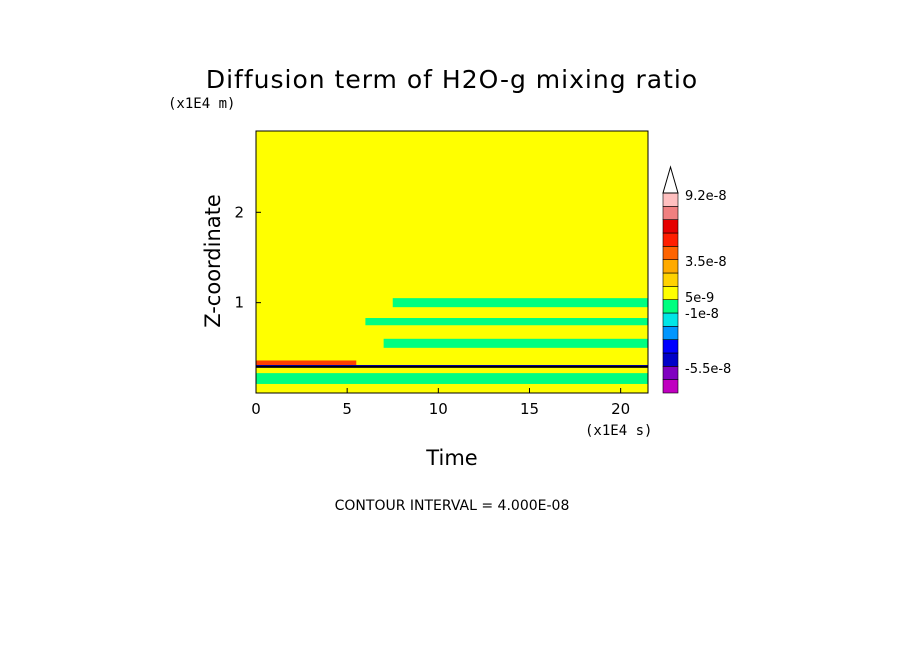 This screenshot has width=904, height=654. What do you see at coordinates (247, 257) in the screenshot?
I see `y-axis-ticks: 12` at bounding box center [247, 257].